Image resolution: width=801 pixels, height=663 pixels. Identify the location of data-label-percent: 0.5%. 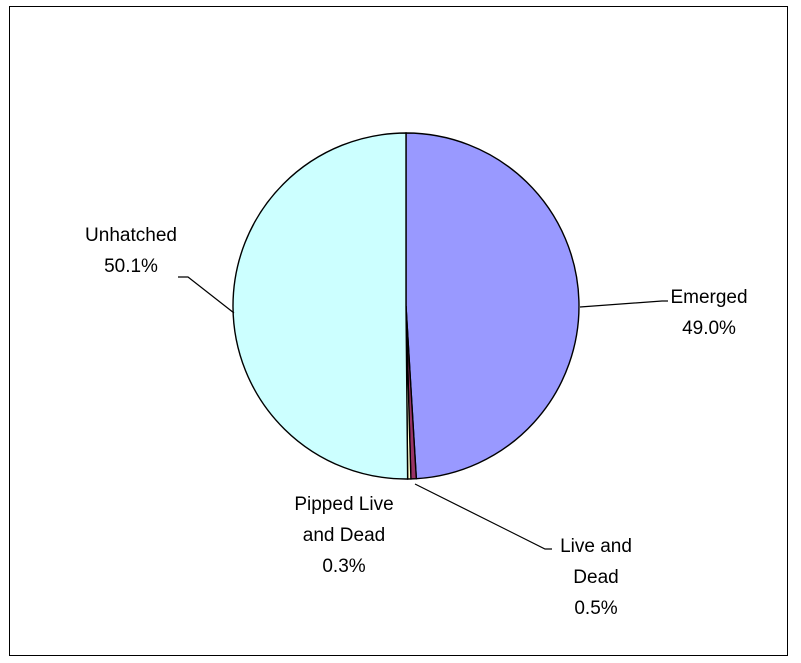
(595, 608).